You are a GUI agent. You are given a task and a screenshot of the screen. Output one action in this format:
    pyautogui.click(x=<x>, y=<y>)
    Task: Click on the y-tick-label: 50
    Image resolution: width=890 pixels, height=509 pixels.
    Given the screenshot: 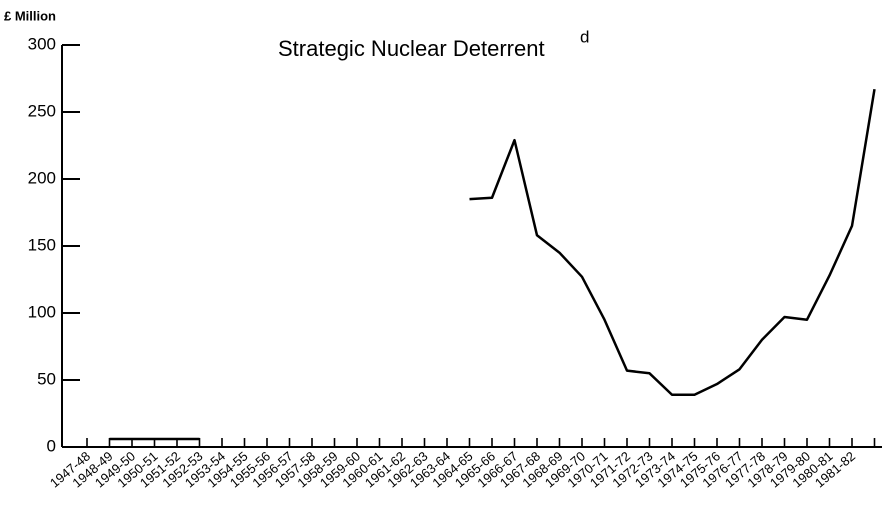 What is the action you would take?
    pyautogui.click(x=46, y=378)
    